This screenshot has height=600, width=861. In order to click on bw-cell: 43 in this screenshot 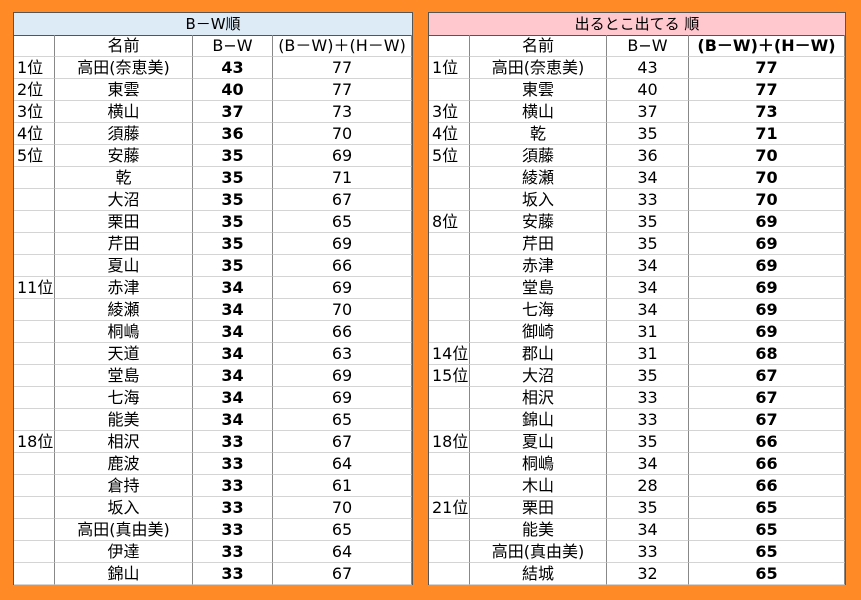, I will do `click(233, 68)`.